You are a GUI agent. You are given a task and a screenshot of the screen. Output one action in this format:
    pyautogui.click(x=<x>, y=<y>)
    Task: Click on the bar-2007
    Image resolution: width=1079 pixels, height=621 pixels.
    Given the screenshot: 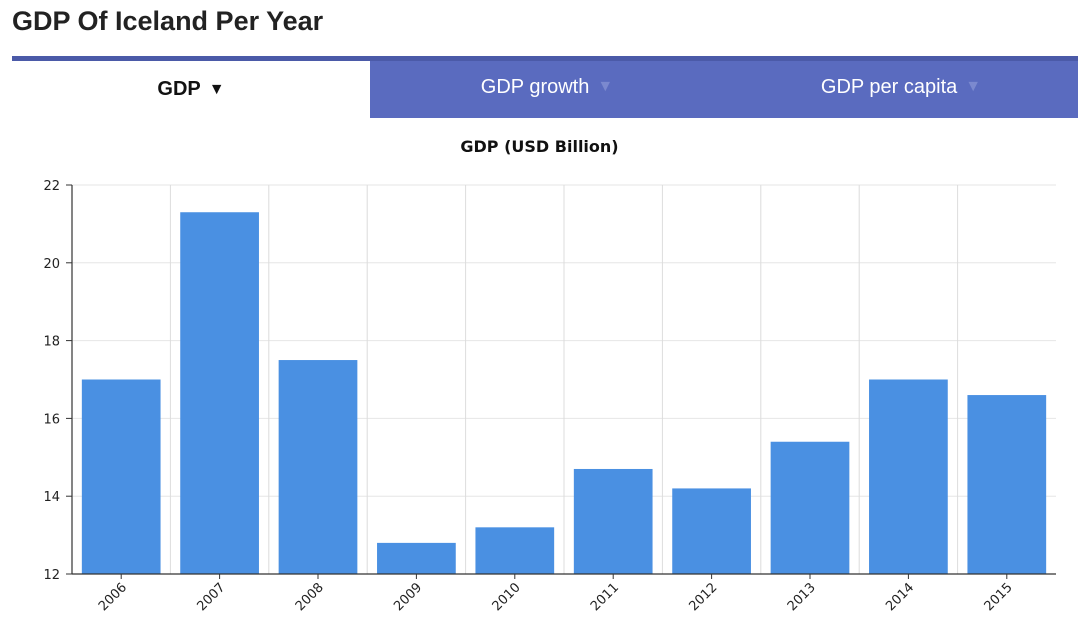 What is the action you would take?
    pyautogui.click(x=219, y=393)
    